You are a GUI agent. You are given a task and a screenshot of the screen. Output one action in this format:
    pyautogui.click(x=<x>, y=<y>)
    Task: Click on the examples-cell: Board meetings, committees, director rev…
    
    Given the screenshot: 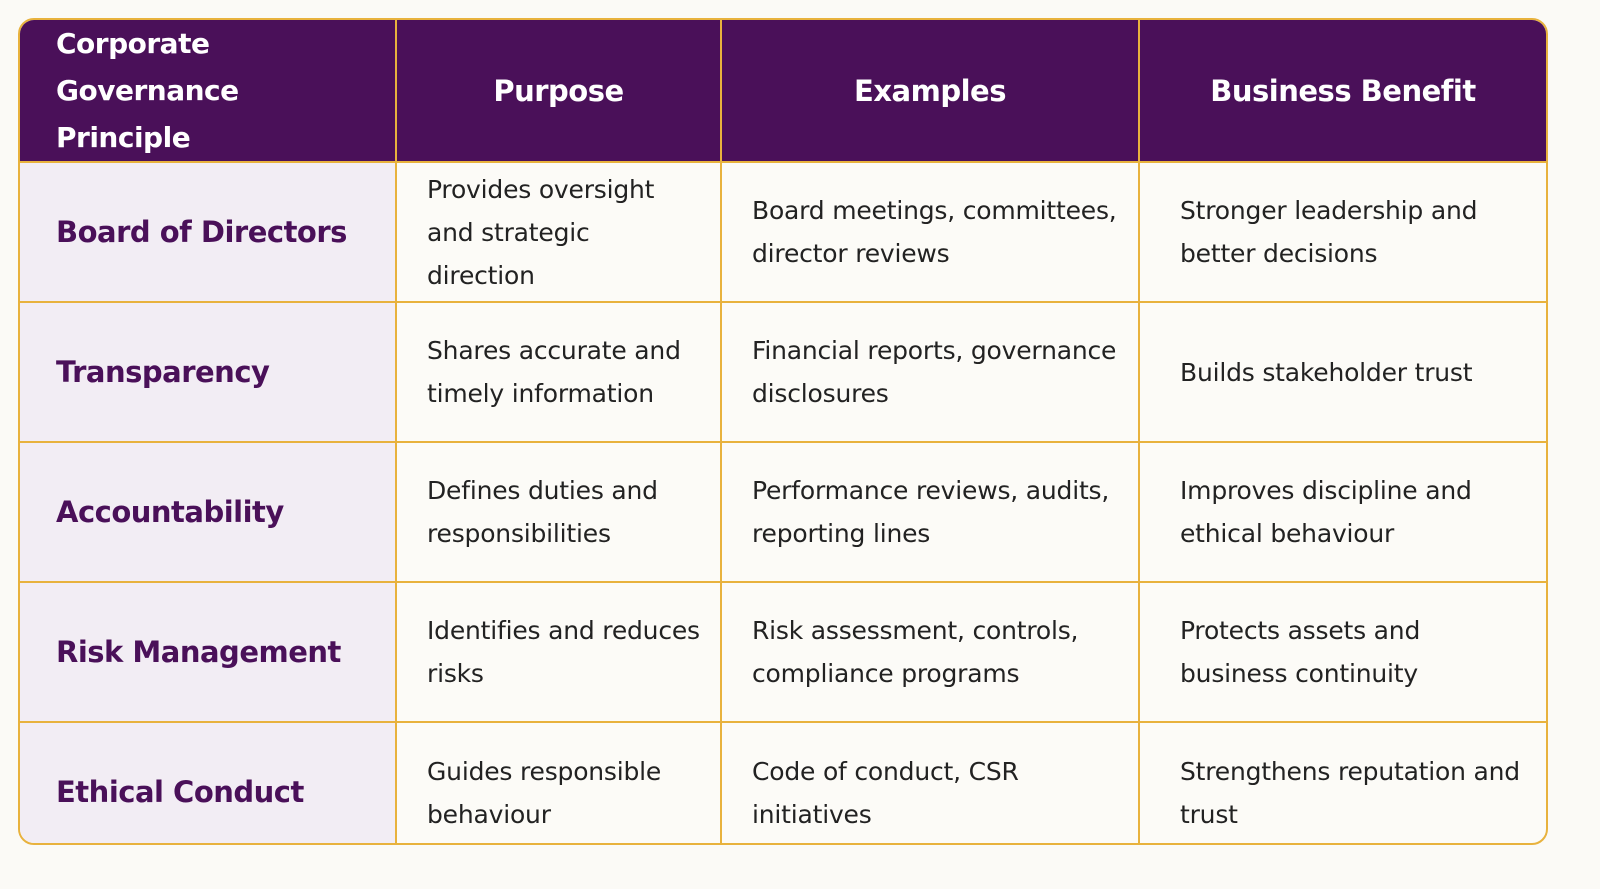 What is the action you would take?
    pyautogui.click(x=930, y=232)
    